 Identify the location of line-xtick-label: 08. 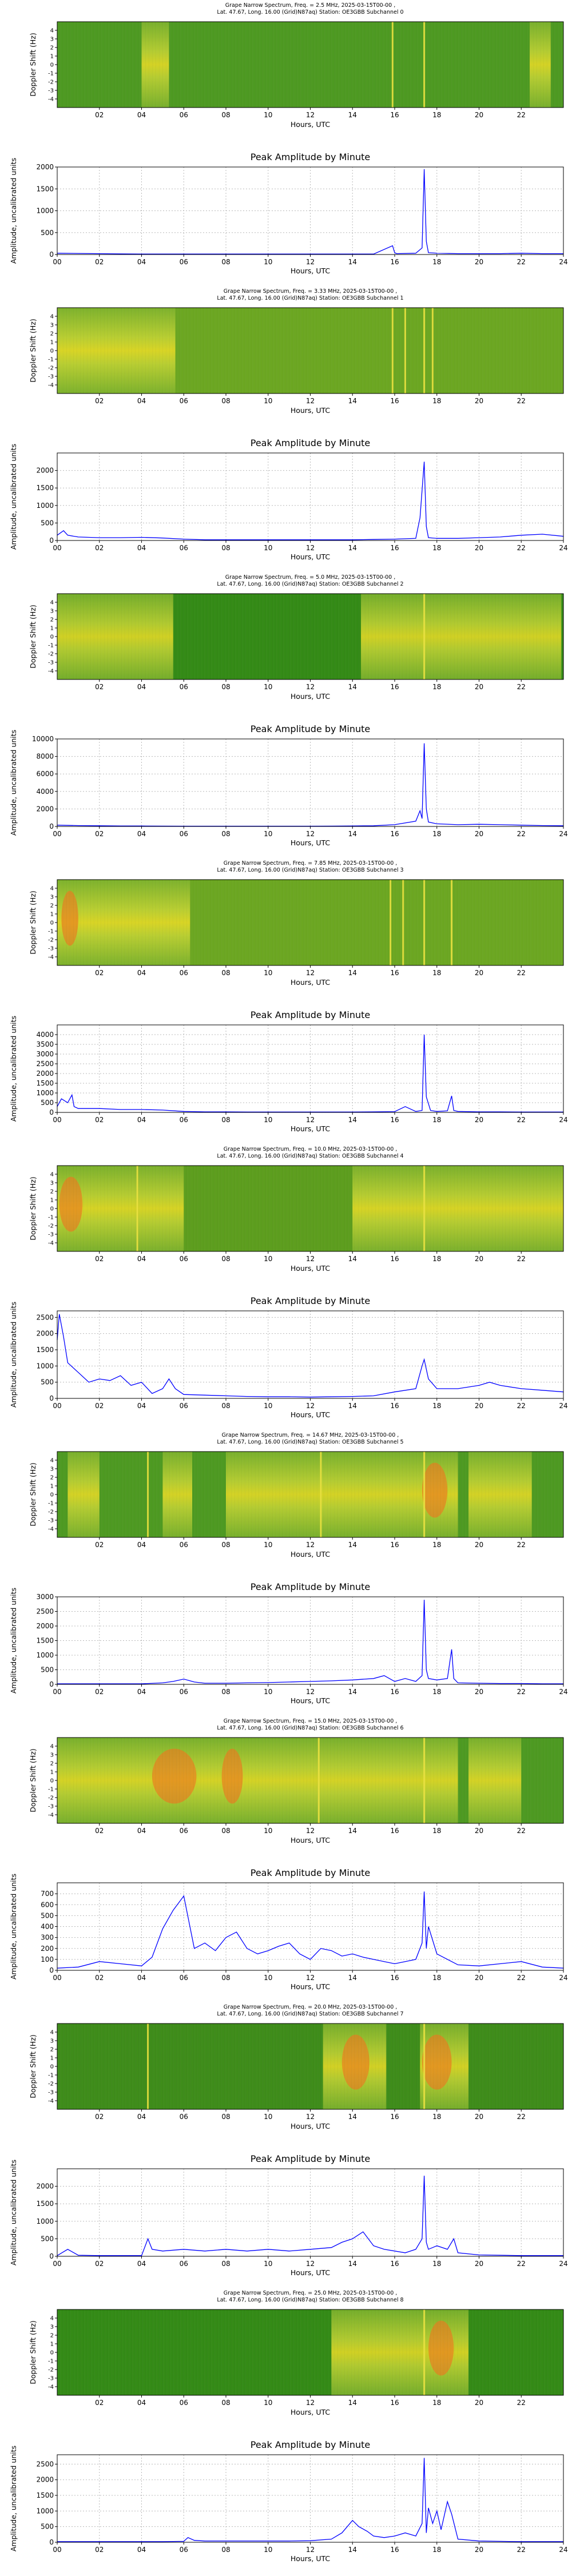
(225, 2264).